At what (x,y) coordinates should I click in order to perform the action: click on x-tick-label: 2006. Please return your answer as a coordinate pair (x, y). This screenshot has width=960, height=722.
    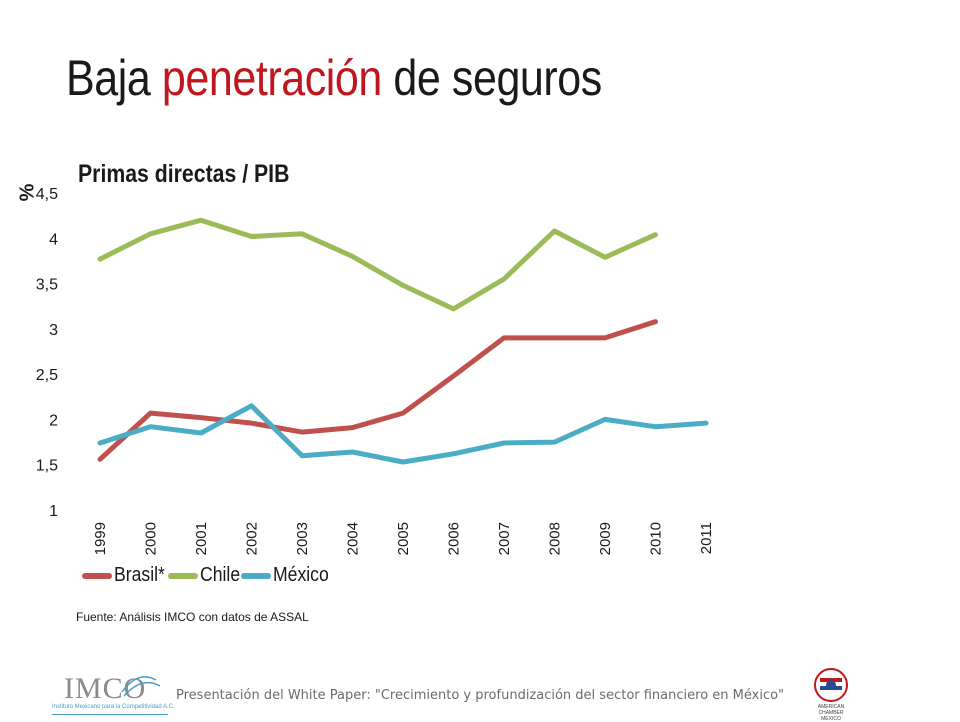
    Looking at the image, I should click on (454, 538).